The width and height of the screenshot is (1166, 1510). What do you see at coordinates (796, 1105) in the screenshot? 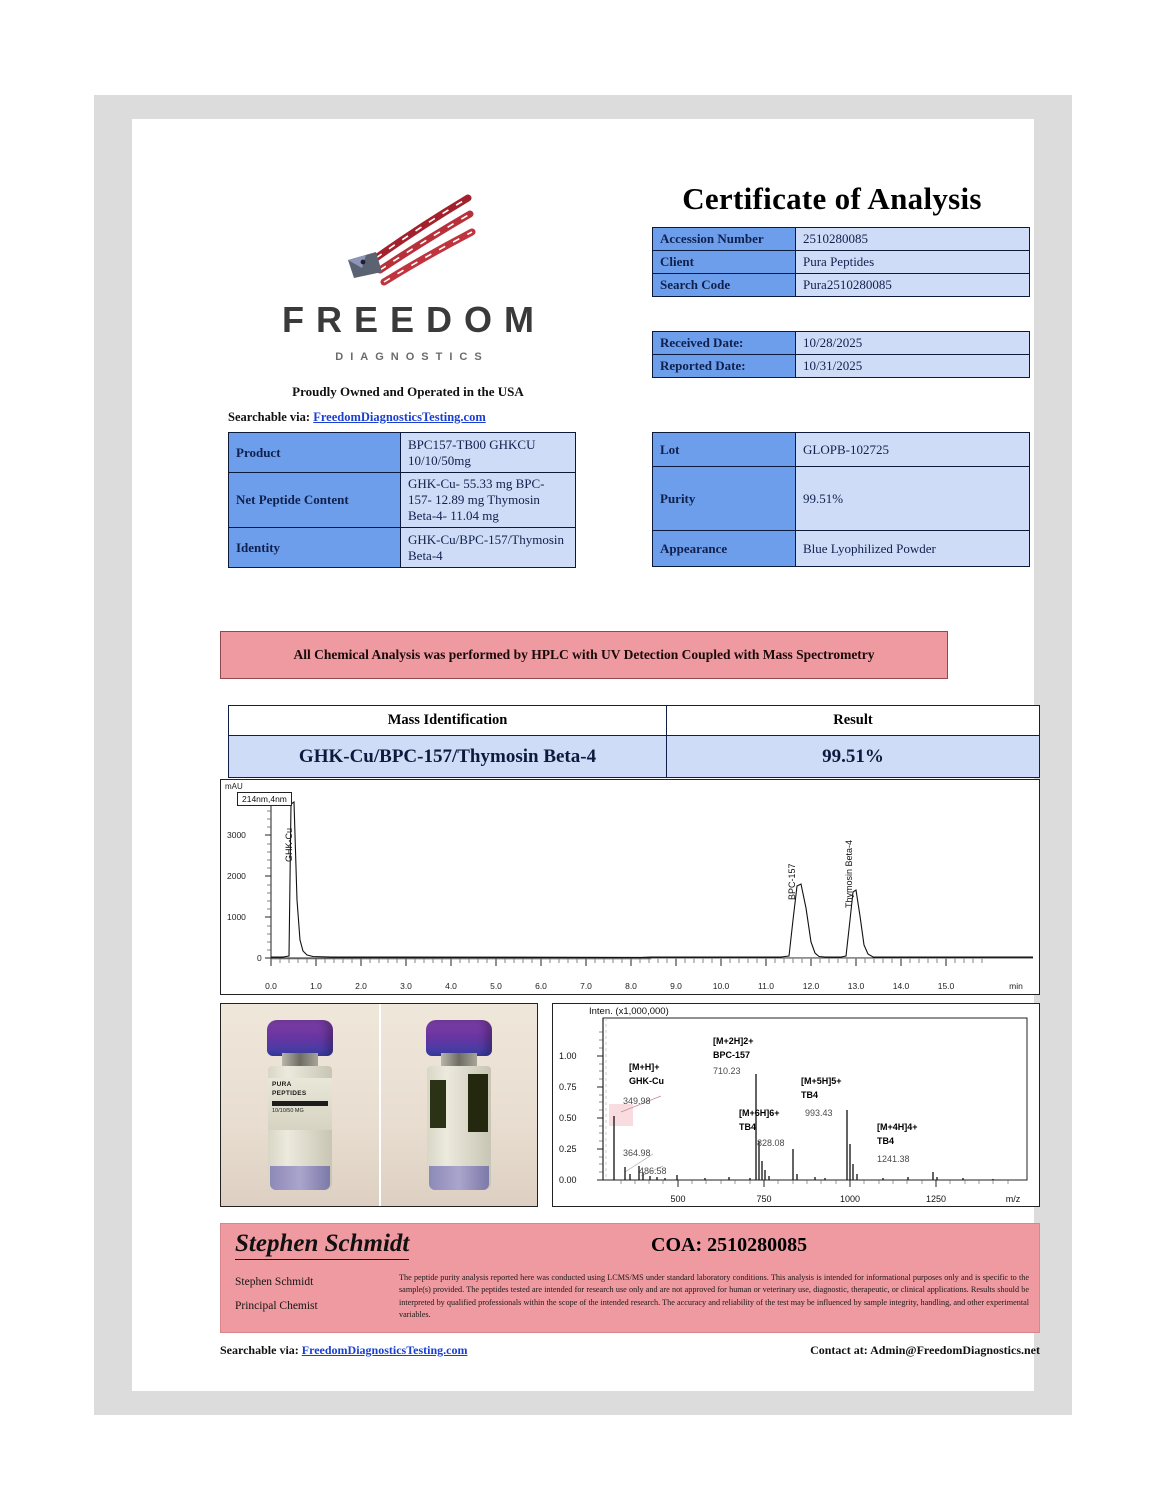
I see `mass-spectrum-chart: Inten. (x1,000,000)` at bounding box center [796, 1105].